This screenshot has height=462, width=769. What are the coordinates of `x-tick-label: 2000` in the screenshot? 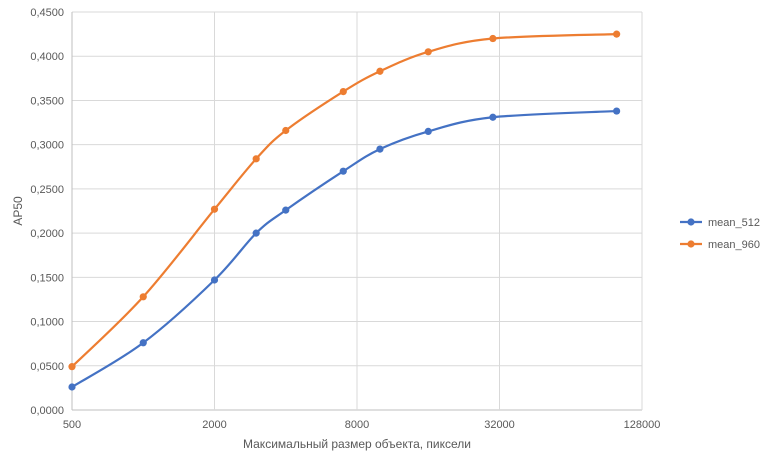 It's located at (214, 425).